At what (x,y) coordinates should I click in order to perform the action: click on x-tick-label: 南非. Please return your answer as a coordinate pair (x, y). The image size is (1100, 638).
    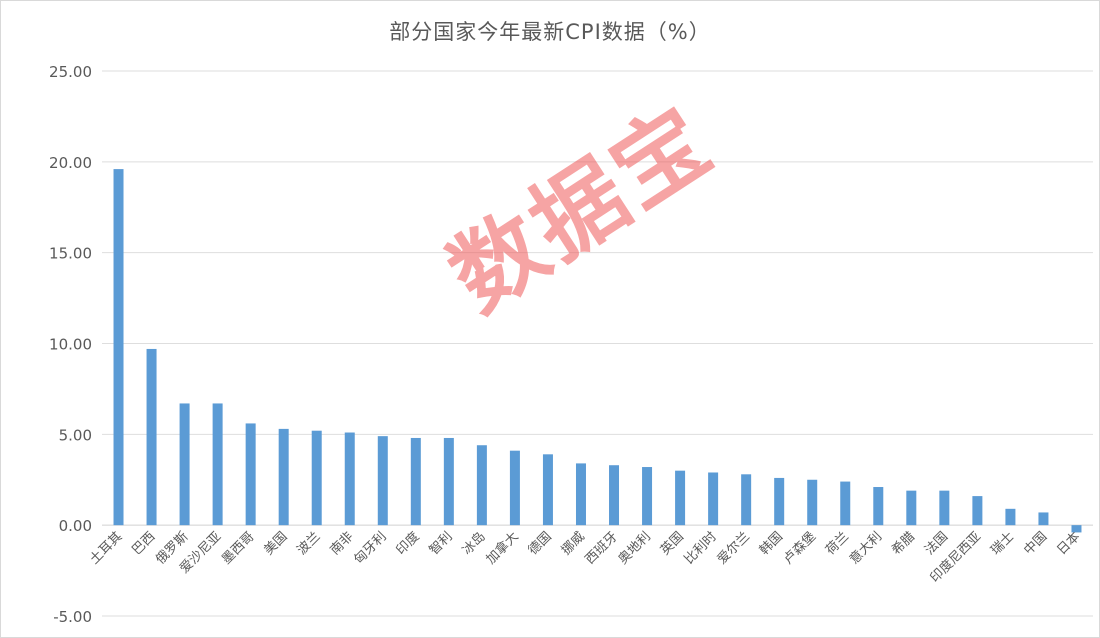
    Looking at the image, I should click on (342, 544).